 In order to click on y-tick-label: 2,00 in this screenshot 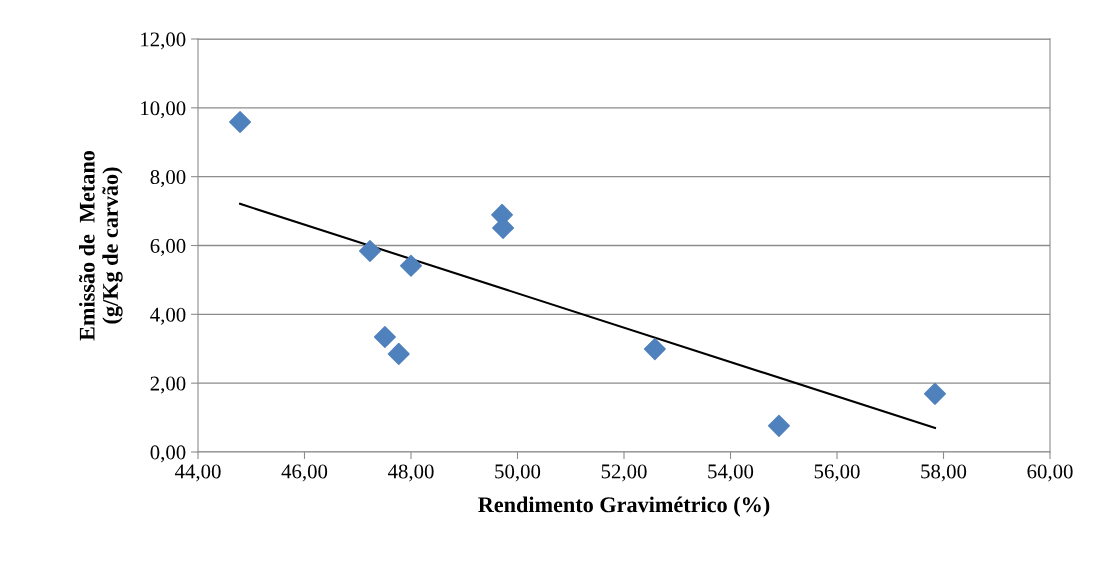, I will do `click(168, 385)`.